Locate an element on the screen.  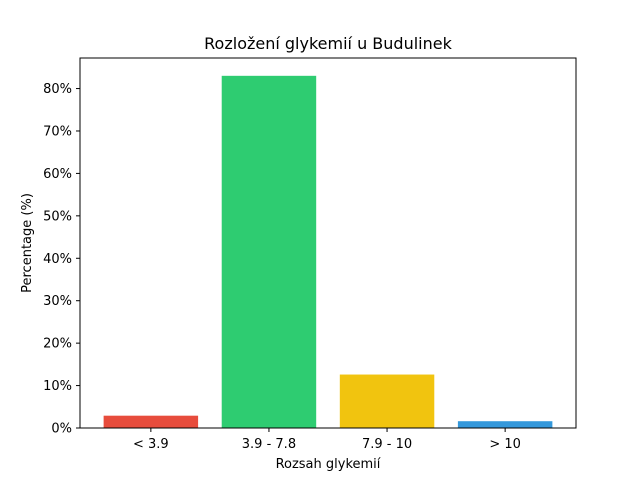
y-axis: 0% 10% 20% 30% 40% 50% 60% 70% 80% is located at coordinates (61, 259).